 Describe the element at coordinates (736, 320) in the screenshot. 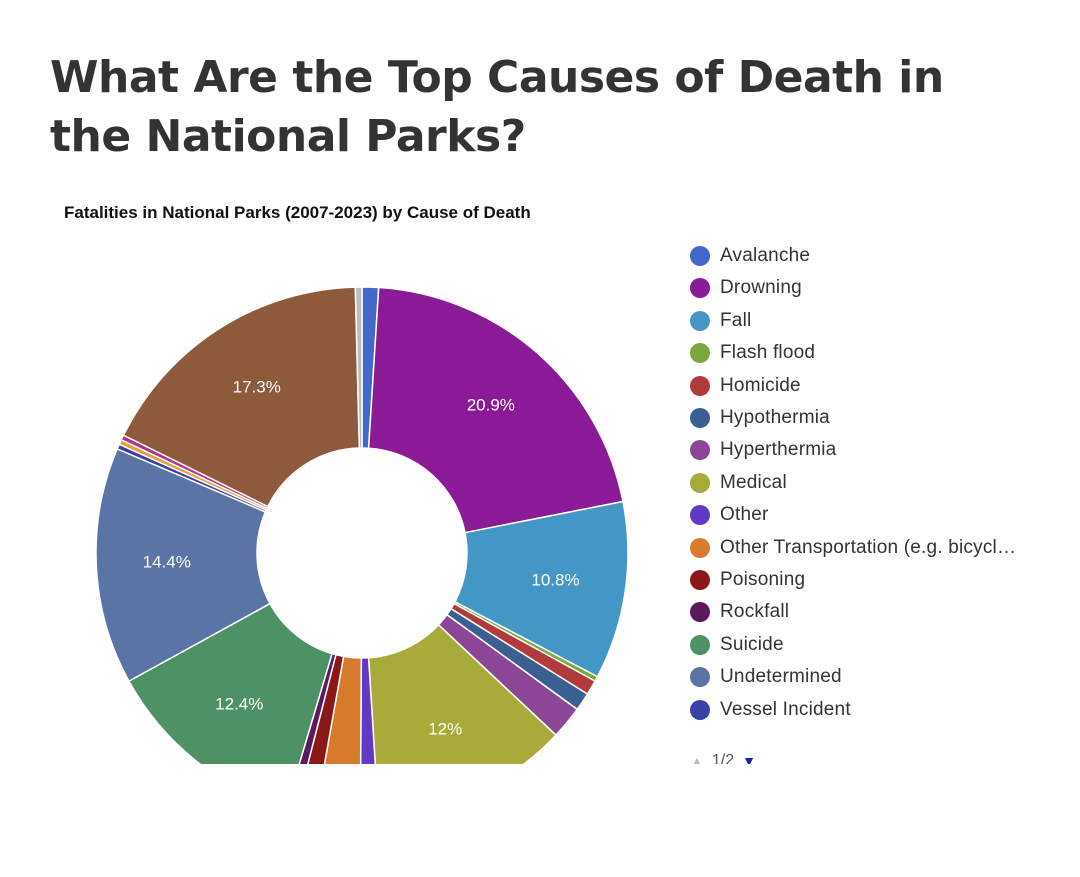

I see `legend-label: Fall` at that location.